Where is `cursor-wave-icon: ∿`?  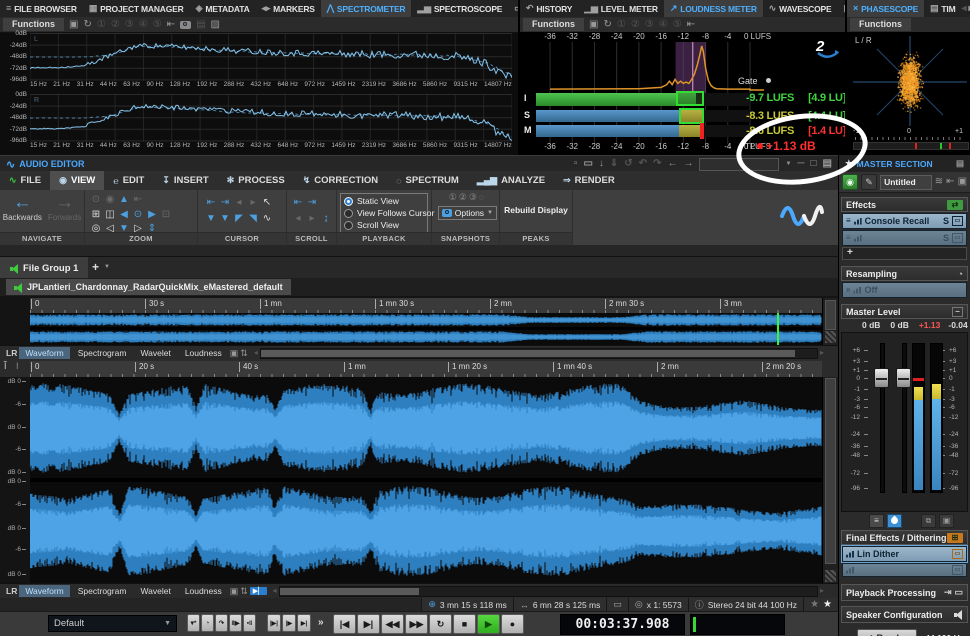 cursor-wave-icon: ∿ is located at coordinates (267, 218).